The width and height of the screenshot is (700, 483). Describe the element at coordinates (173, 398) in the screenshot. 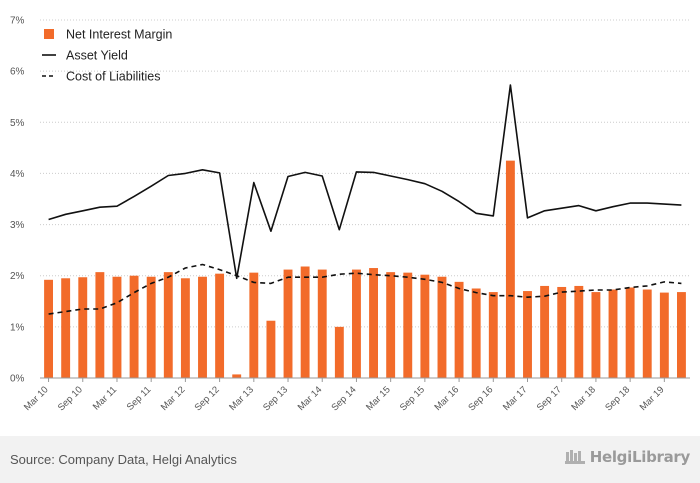

I see `x-tick-label: Mar 12` at that location.